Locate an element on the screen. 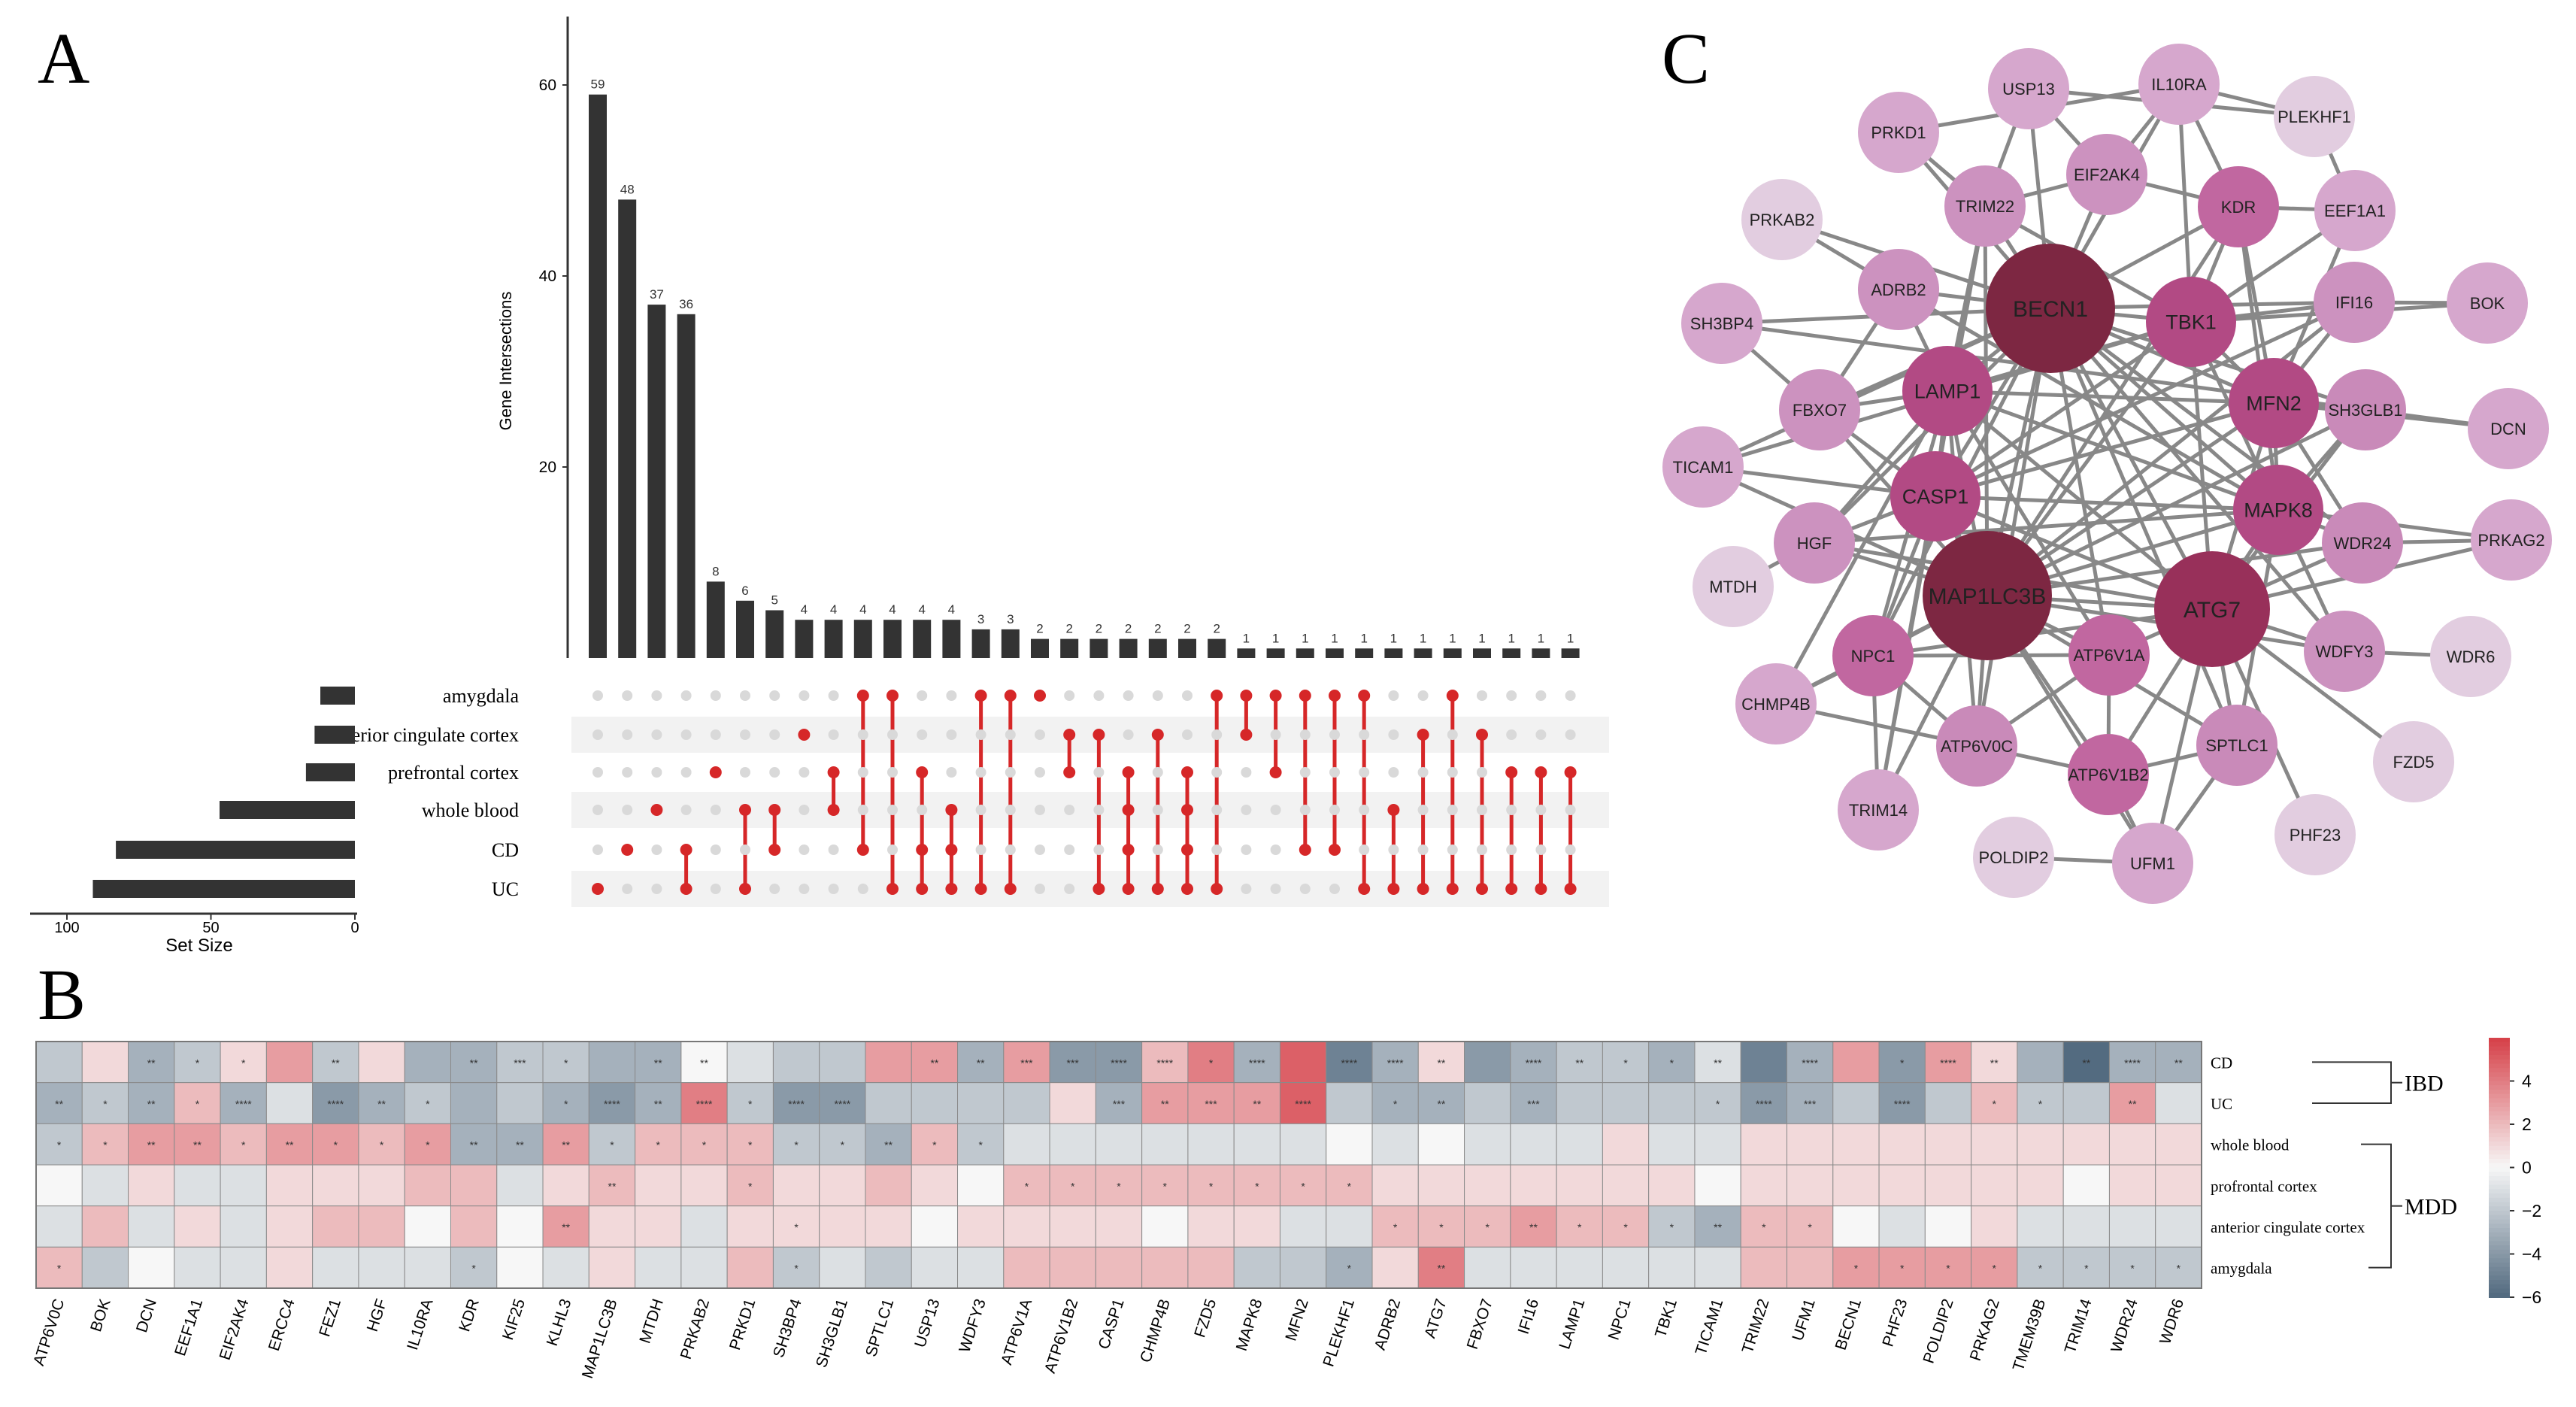 The width and height of the screenshot is (2576, 1407). network-node-label: UFM1 is located at coordinates (2152, 864).